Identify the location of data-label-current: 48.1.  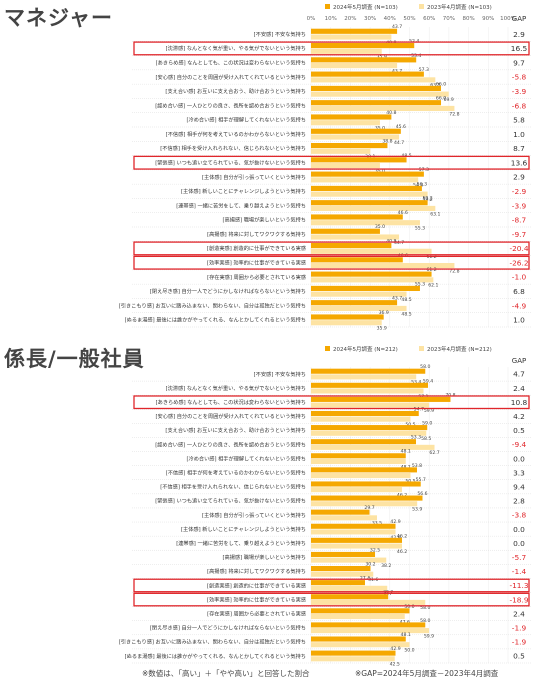
(406, 452).